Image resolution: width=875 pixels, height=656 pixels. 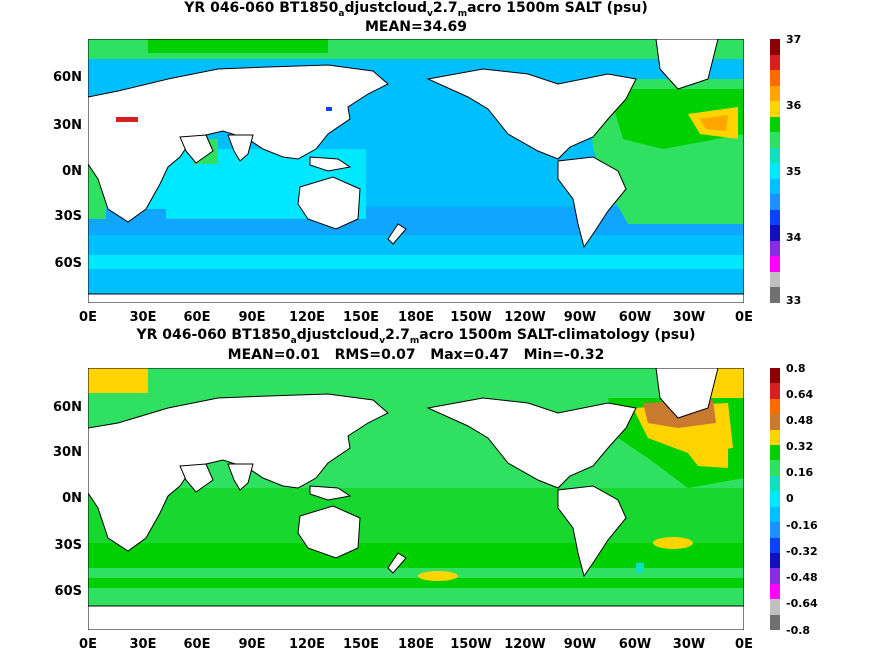 I want to click on chart2-ytick: 30N, so click(x=67, y=452).